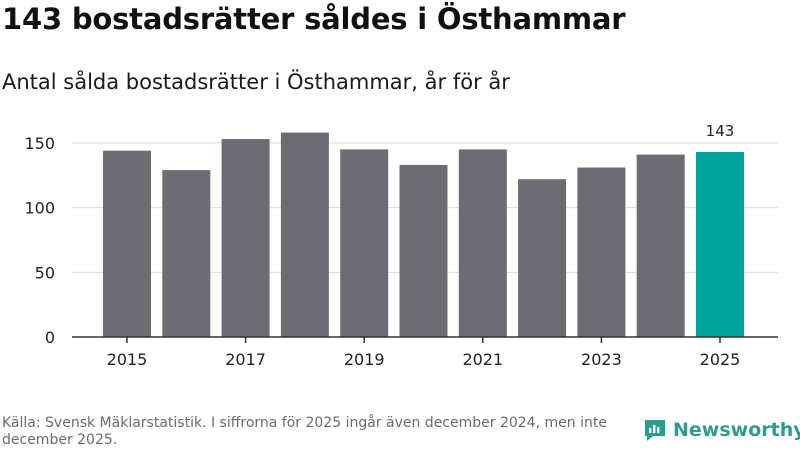 Image resolution: width=800 pixels, height=450 pixels. I want to click on x-tick-label: 2017, so click(245, 359).